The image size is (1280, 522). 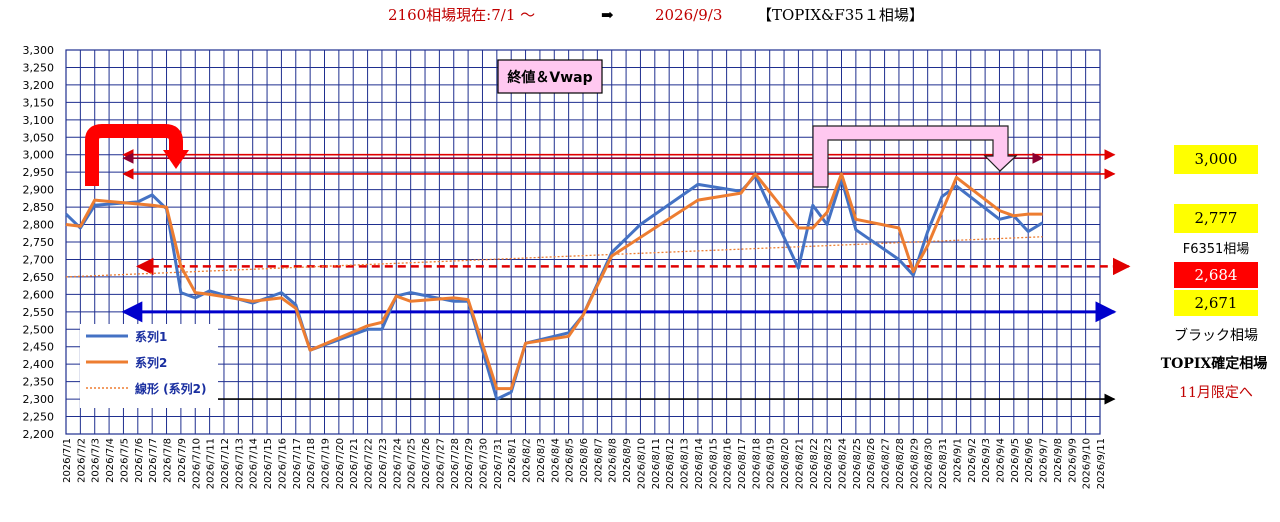 I want to click on x-tick-label: 2026/7/22, so click(x=369, y=463).